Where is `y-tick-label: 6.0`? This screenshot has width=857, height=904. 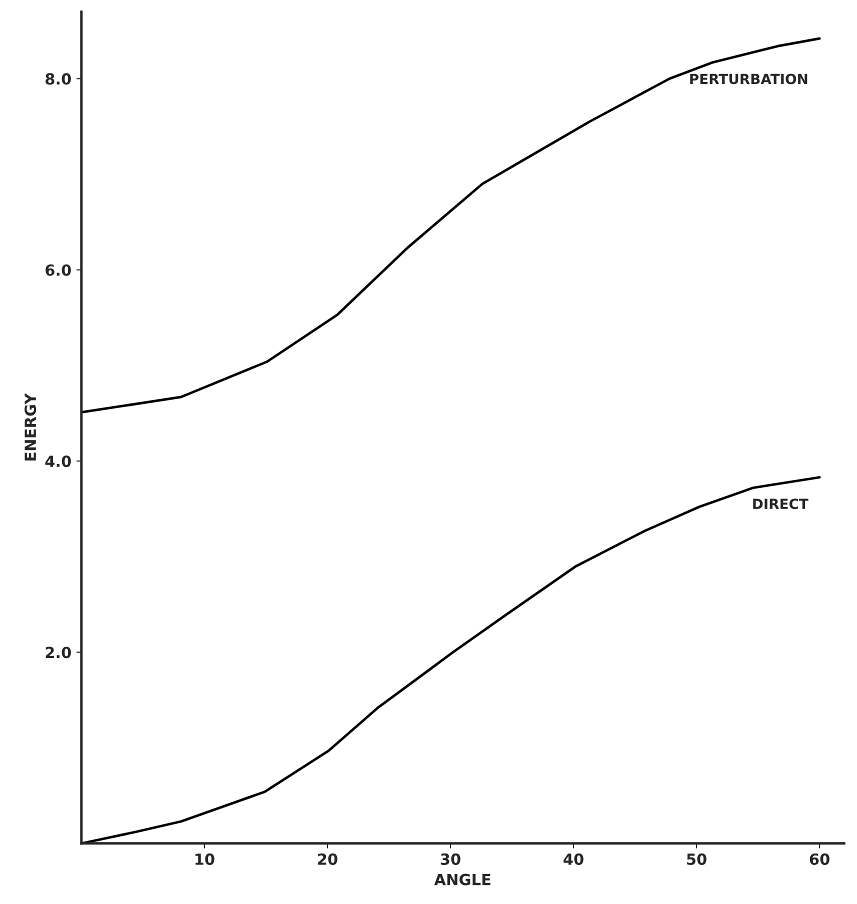 y-tick-label: 6.0 is located at coordinates (58, 270).